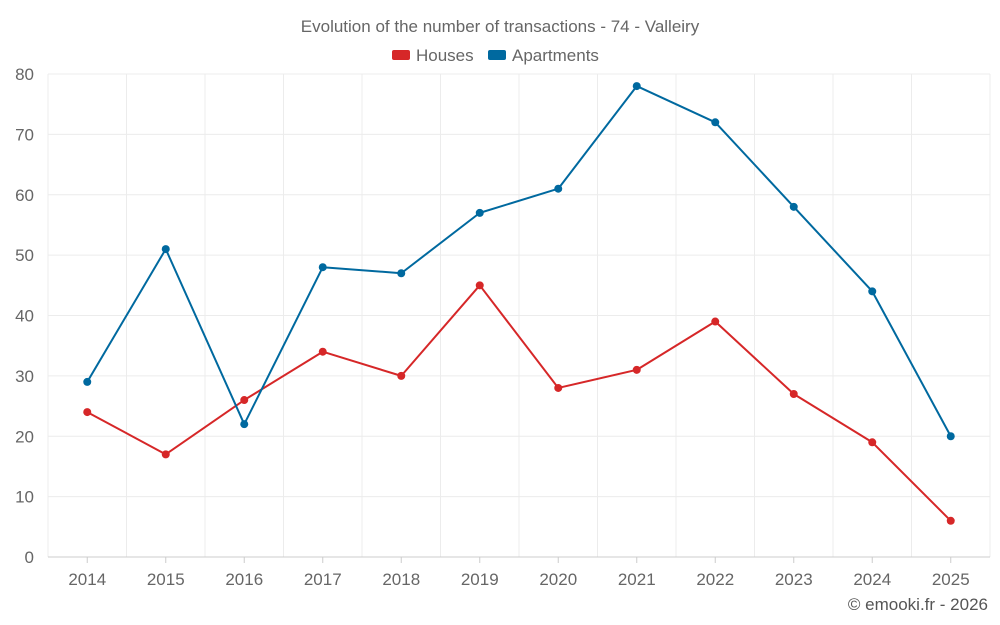  What do you see at coordinates (166, 579) in the screenshot?
I see `x-tick-label: 2015` at bounding box center [166, 579].